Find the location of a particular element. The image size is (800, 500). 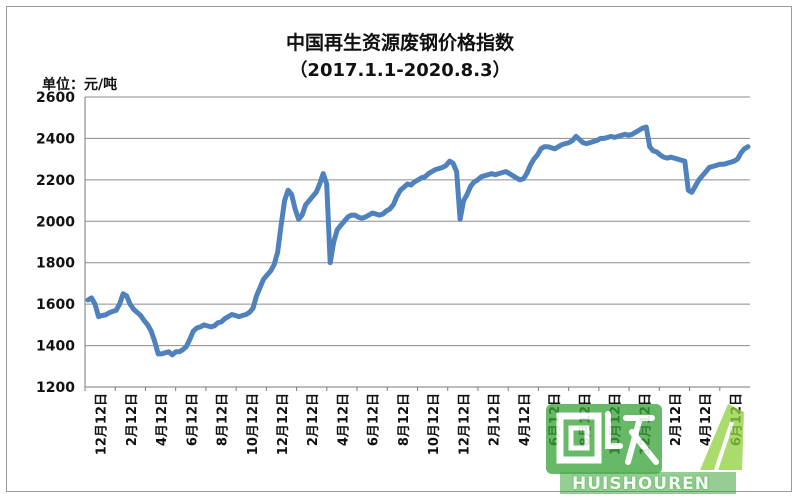

watermark-brand-text: HUISHOUREN is located at coordinates (641, 484).